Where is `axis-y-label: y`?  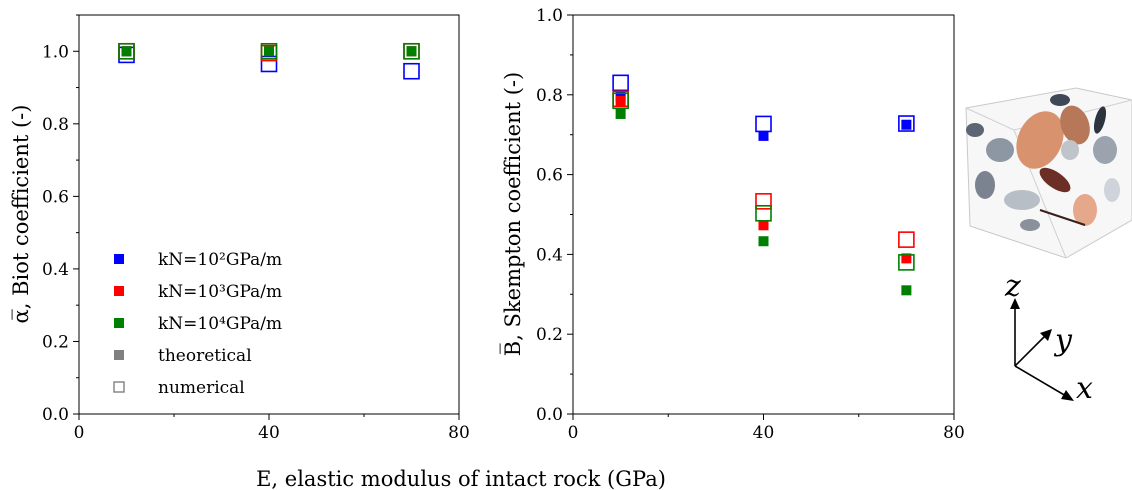
axis-y-label: y is located at coordinates (1063, 340).